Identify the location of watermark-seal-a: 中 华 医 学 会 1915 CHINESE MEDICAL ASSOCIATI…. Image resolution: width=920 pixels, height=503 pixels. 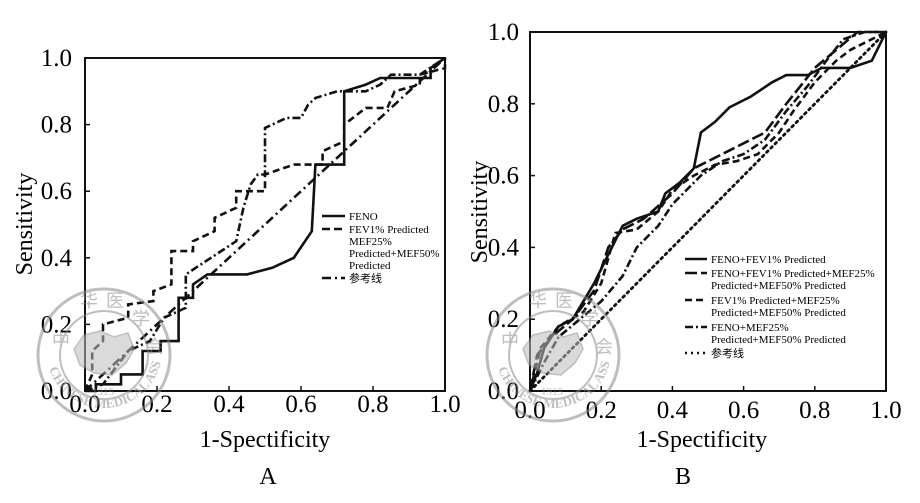
(104, 355).